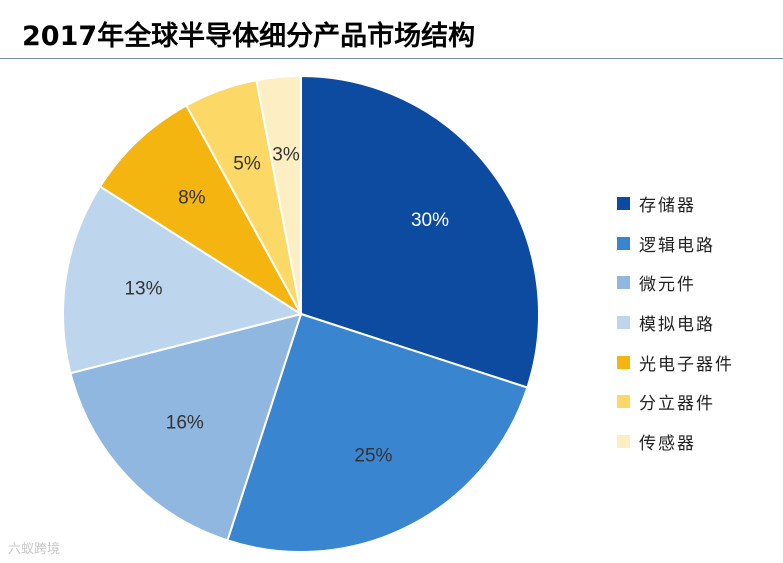 The image size is (783, 563). What do you see at coordinates (686, 364) in the screenshot?
I see `legend-label-5: 光电子器件` at bounding box center [686, 364].